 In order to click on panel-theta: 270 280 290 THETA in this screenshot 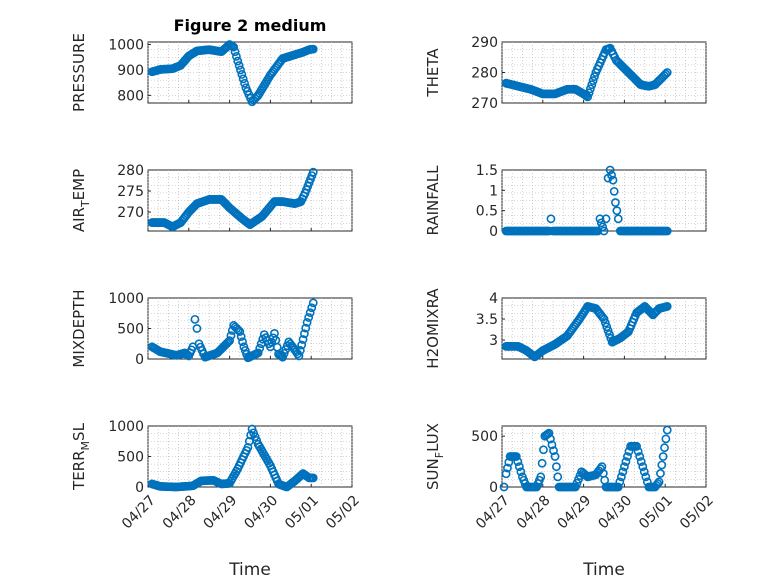, I will do `click(565, 73)`.